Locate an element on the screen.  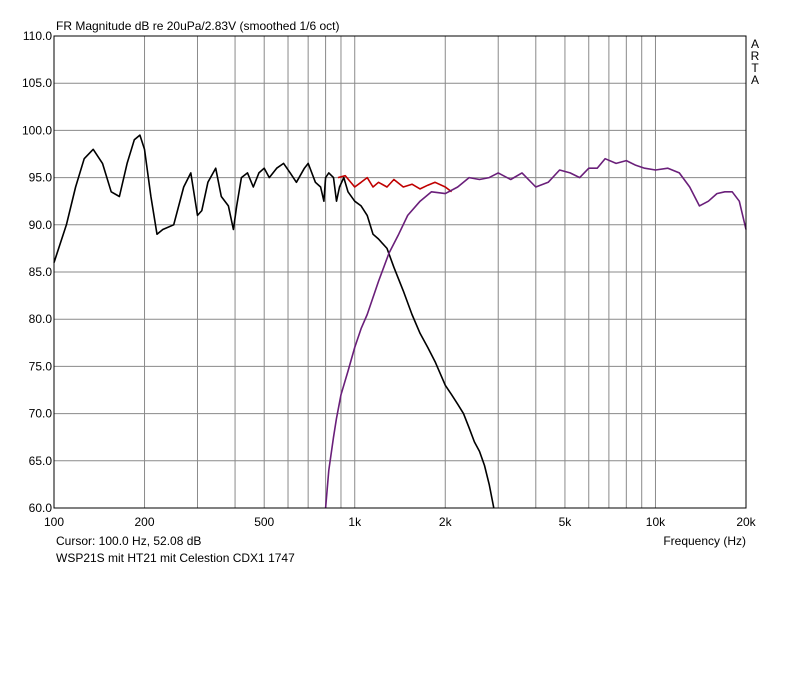
y-tick-label: 90.0 is located at coordinates (41, 225).